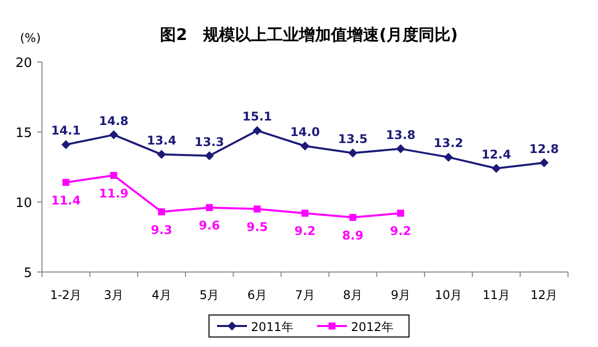 This screenshot has height=347, width=598. What do you see at coordinates (401, 135) in the screenshot?
I see `data-label: 13.8` at bounding box center [401, 135].